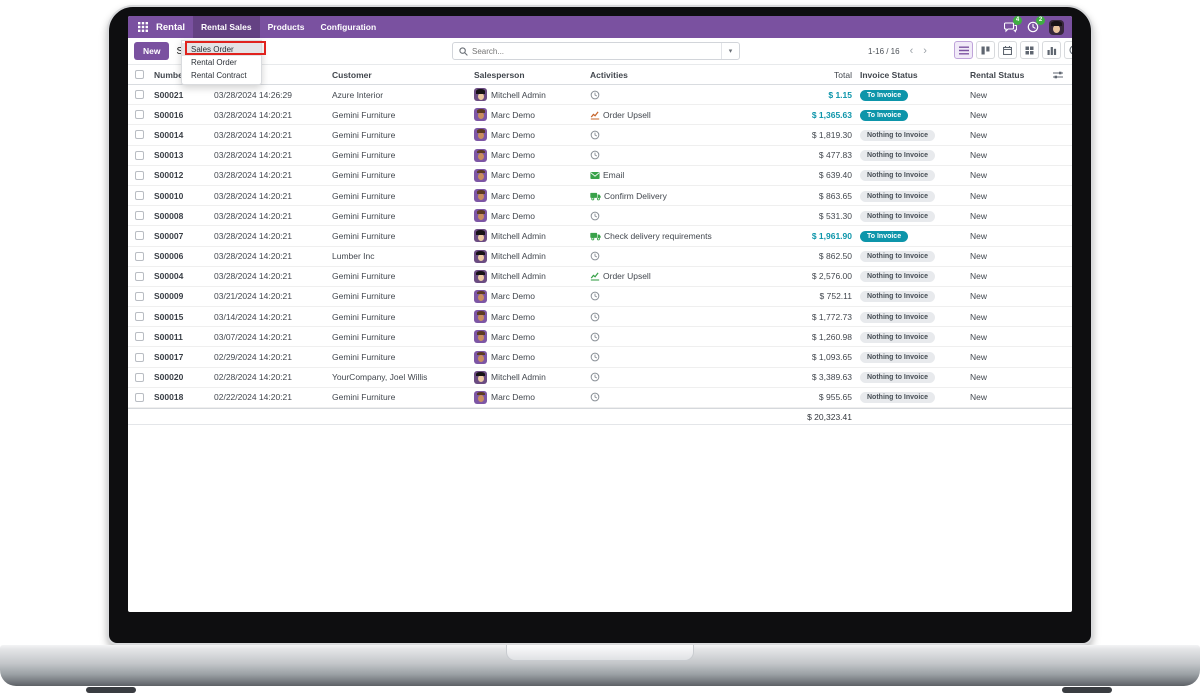 The image size is (1200, 697). What do you see at coordinates (499, 74) in the screenshot?
I see `header-salesperson: Salesperson` at bounding box center [499, 74].